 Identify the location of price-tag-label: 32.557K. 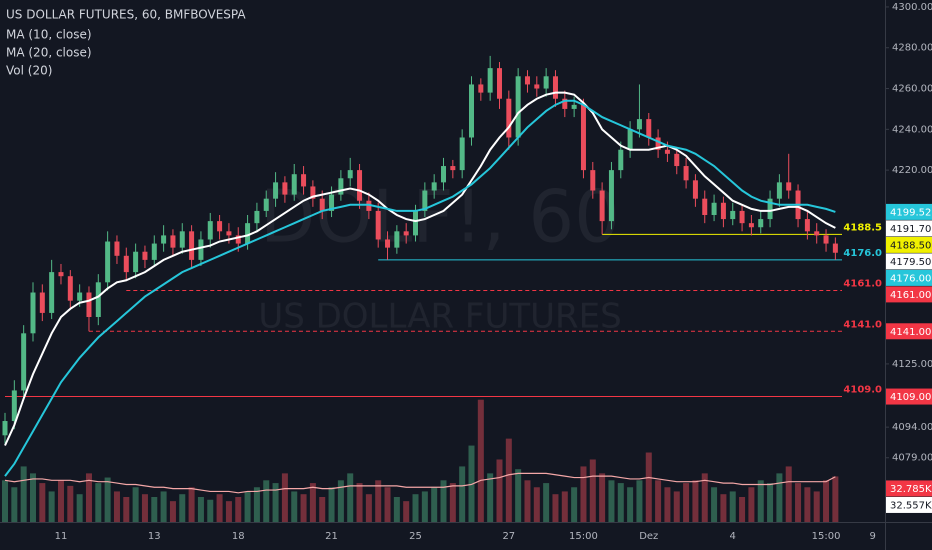
(911, 505).